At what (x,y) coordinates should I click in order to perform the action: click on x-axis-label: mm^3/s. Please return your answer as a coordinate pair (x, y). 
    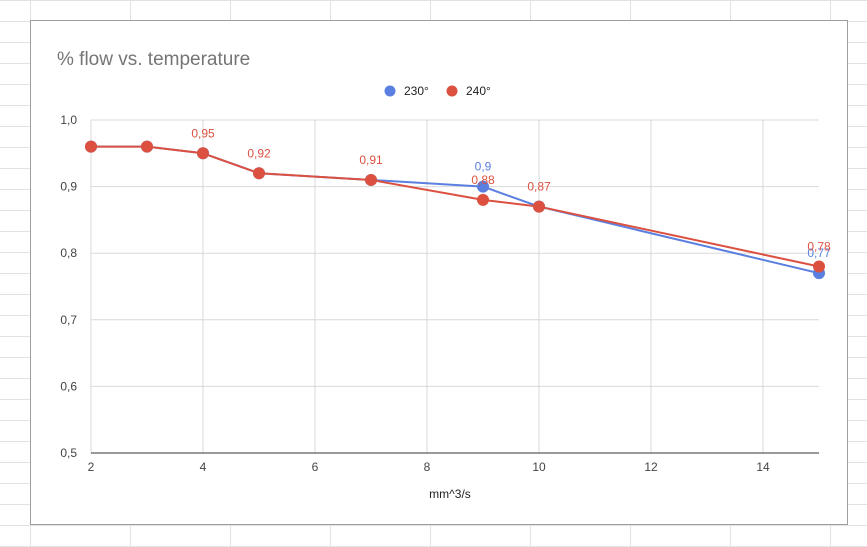
    Looking at the image, I should click on (450, 494).